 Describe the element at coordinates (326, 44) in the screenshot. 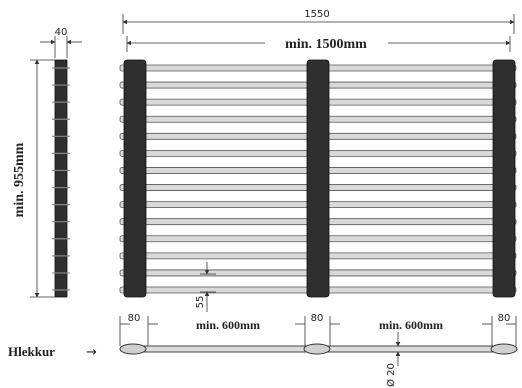

I see `inner-width-label: min. 1500mm` at that location.